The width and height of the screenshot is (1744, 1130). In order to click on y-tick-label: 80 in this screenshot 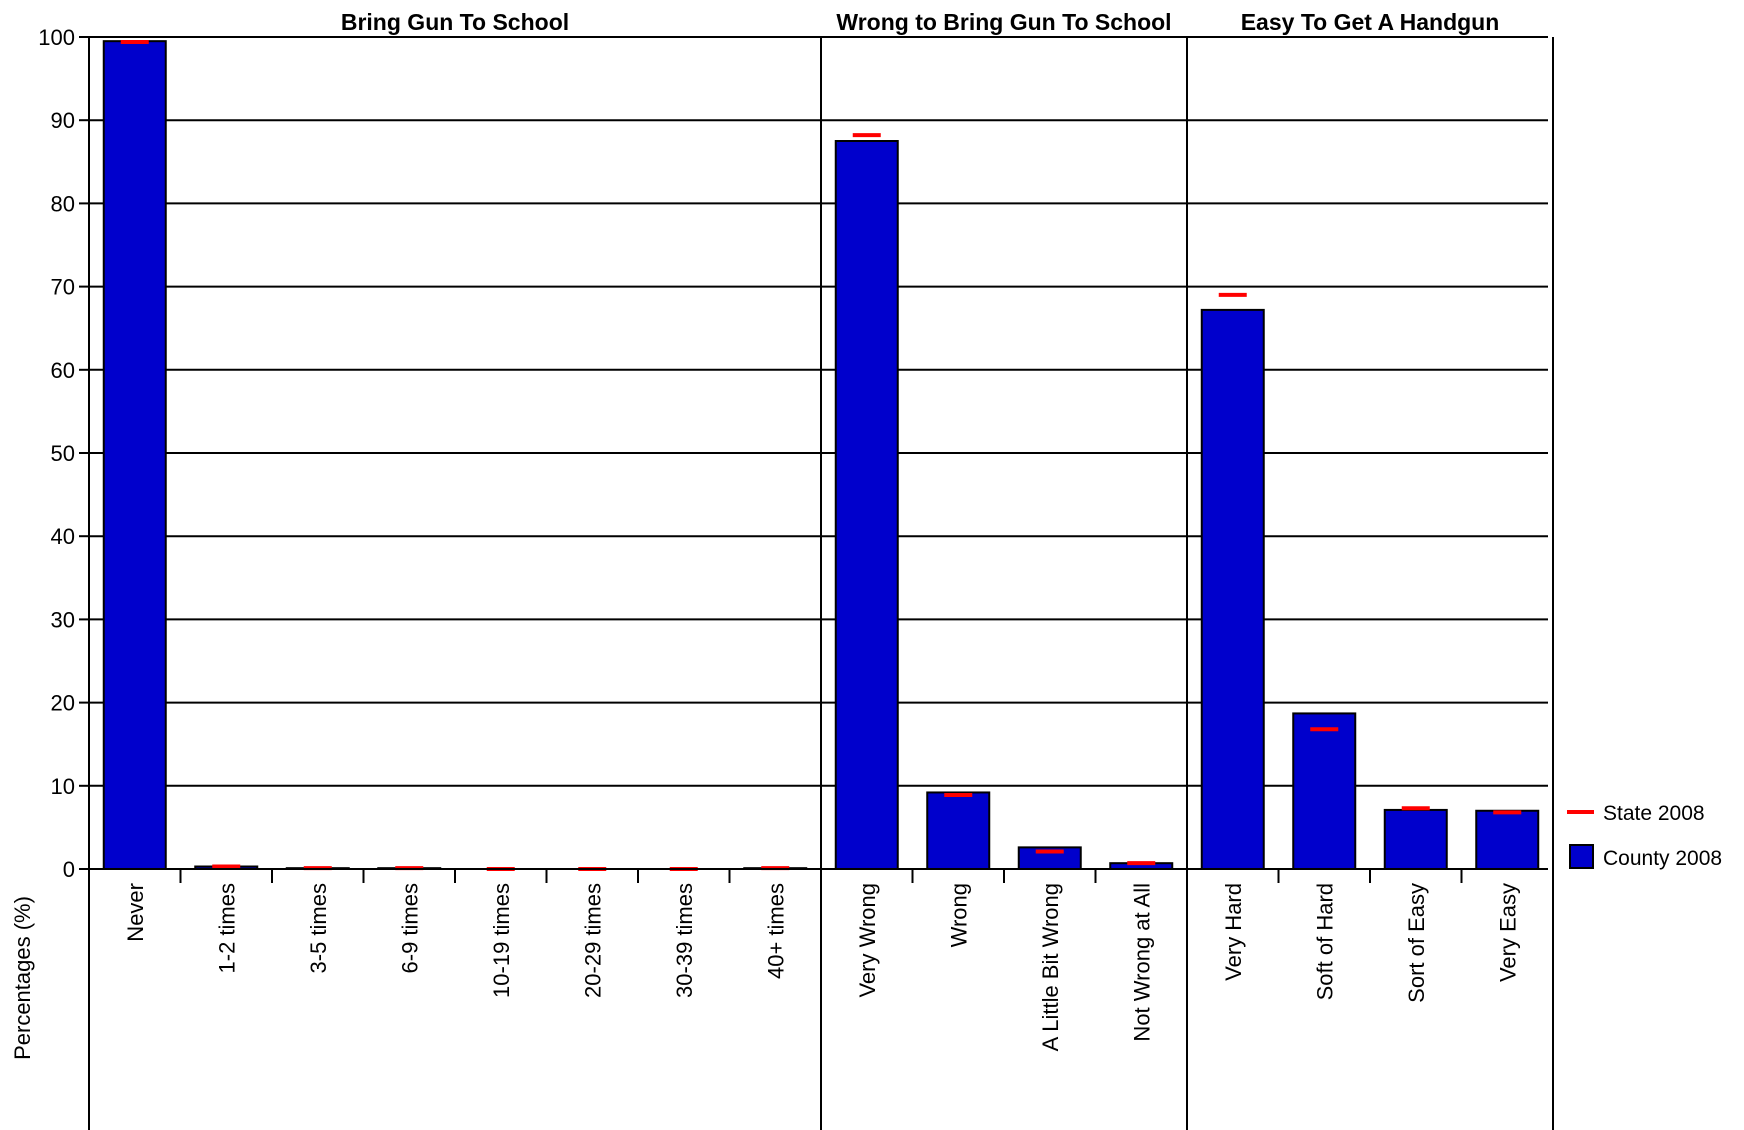, I will do `click(63, 203)`.